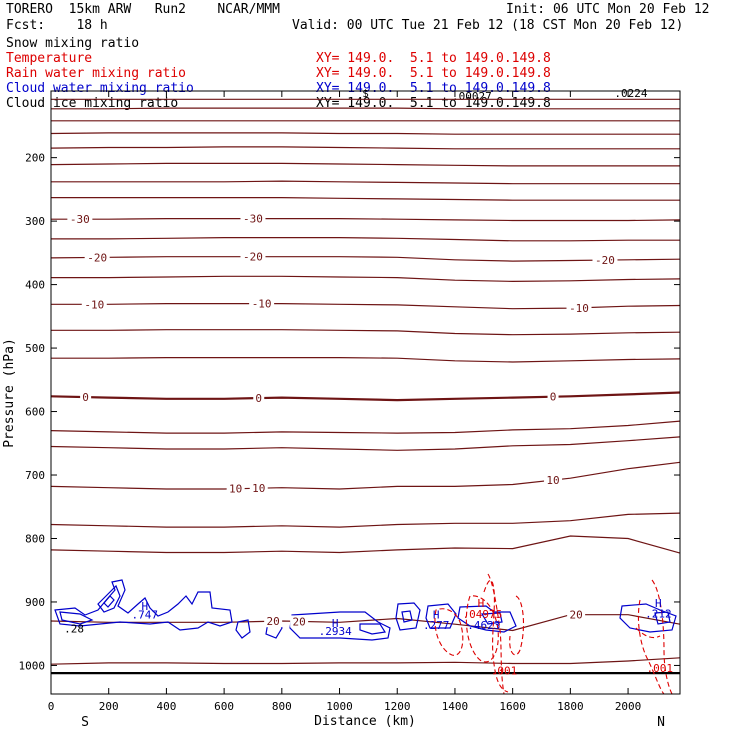 This screenshot has width=740, height=740. I want to click on x-tick-label: 1800, so click(570, 706).